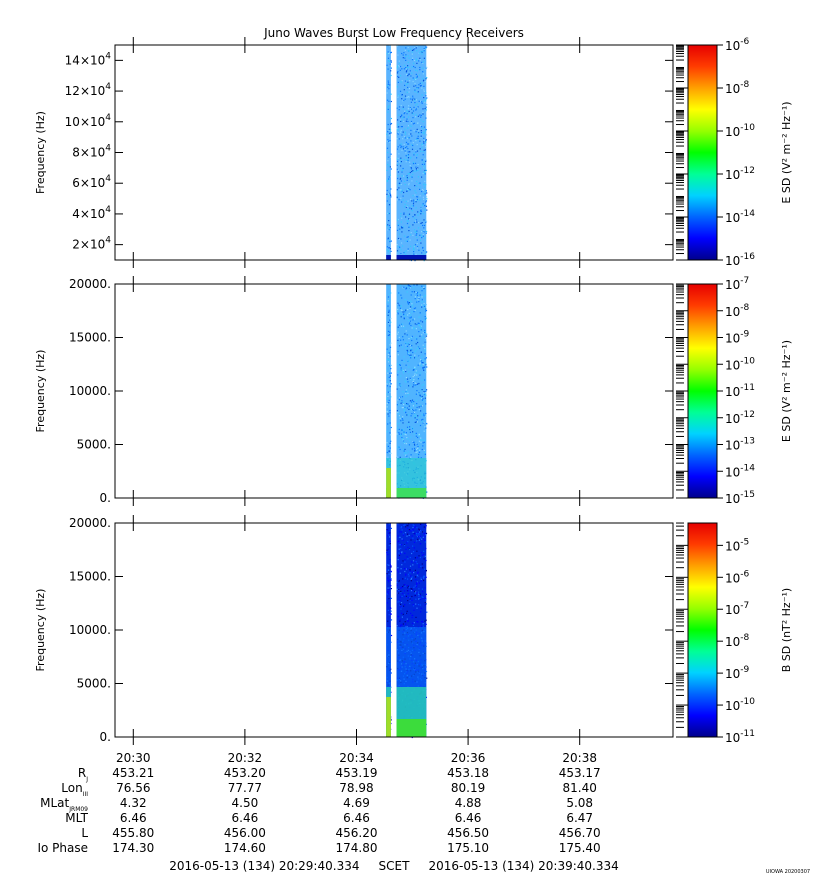 The height and width of the screenshot is (880, 815). Describe the element at coordinates (356, 833) in the screenshot. I see `ephemeris-value: 456.20` at that location.